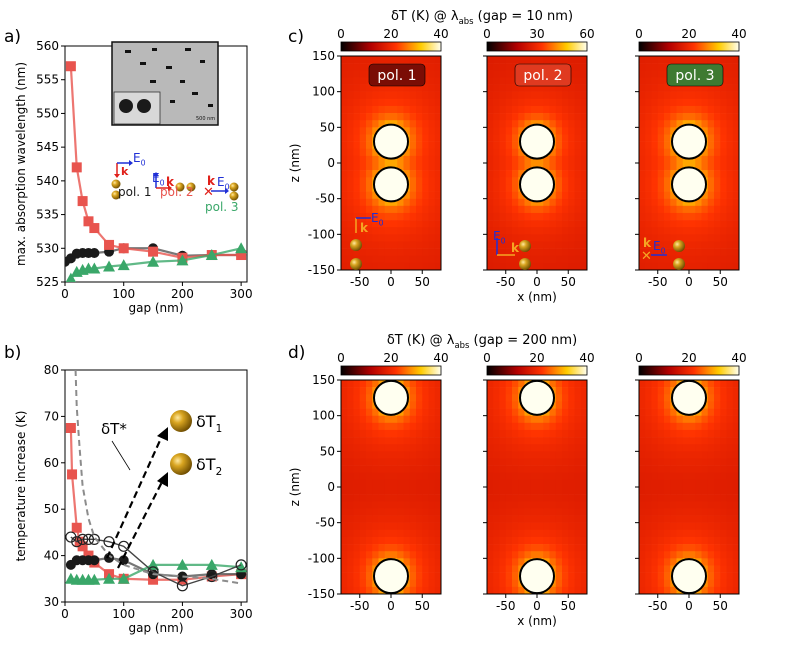 This screenshot has width=785, height=654. What do you see at coordinates (156, 481) in the screenshot?
I see `series-group` at bounding box center [156, 481].